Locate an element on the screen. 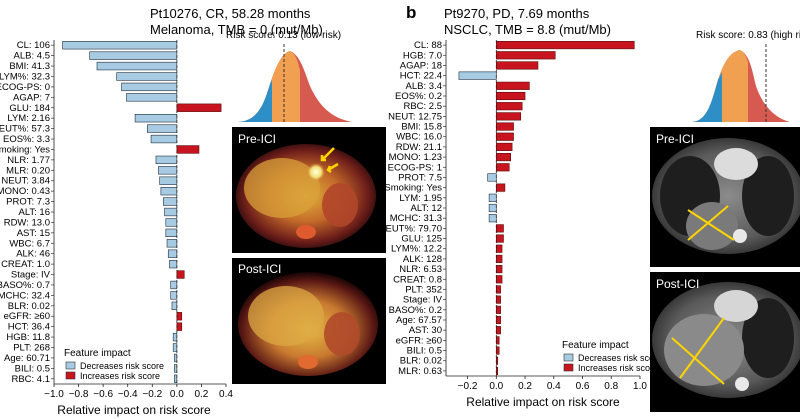  left-x-axis-title: Relative impact on risk score is located at coordinates (134, 410).